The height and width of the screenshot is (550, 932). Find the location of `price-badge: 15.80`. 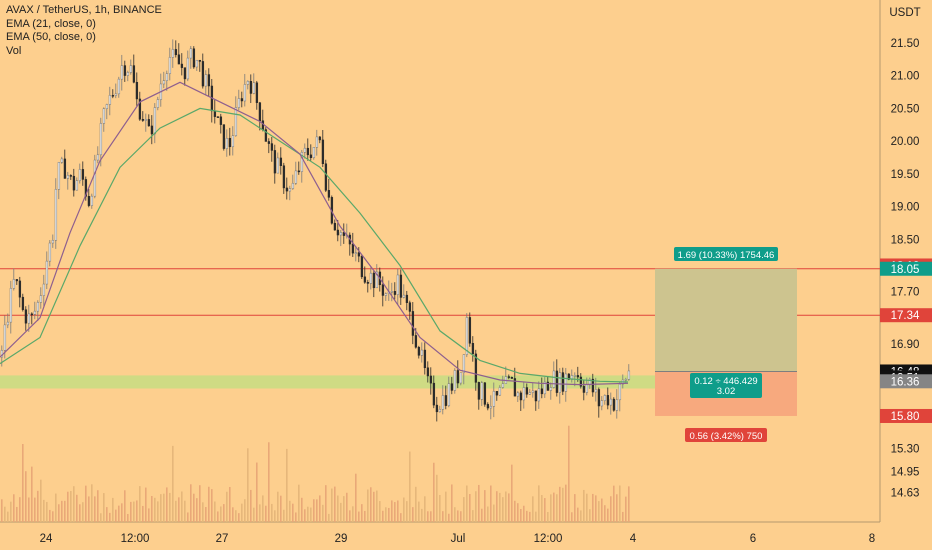

price-badge: 15.80 is located at coordinates (906, 415).